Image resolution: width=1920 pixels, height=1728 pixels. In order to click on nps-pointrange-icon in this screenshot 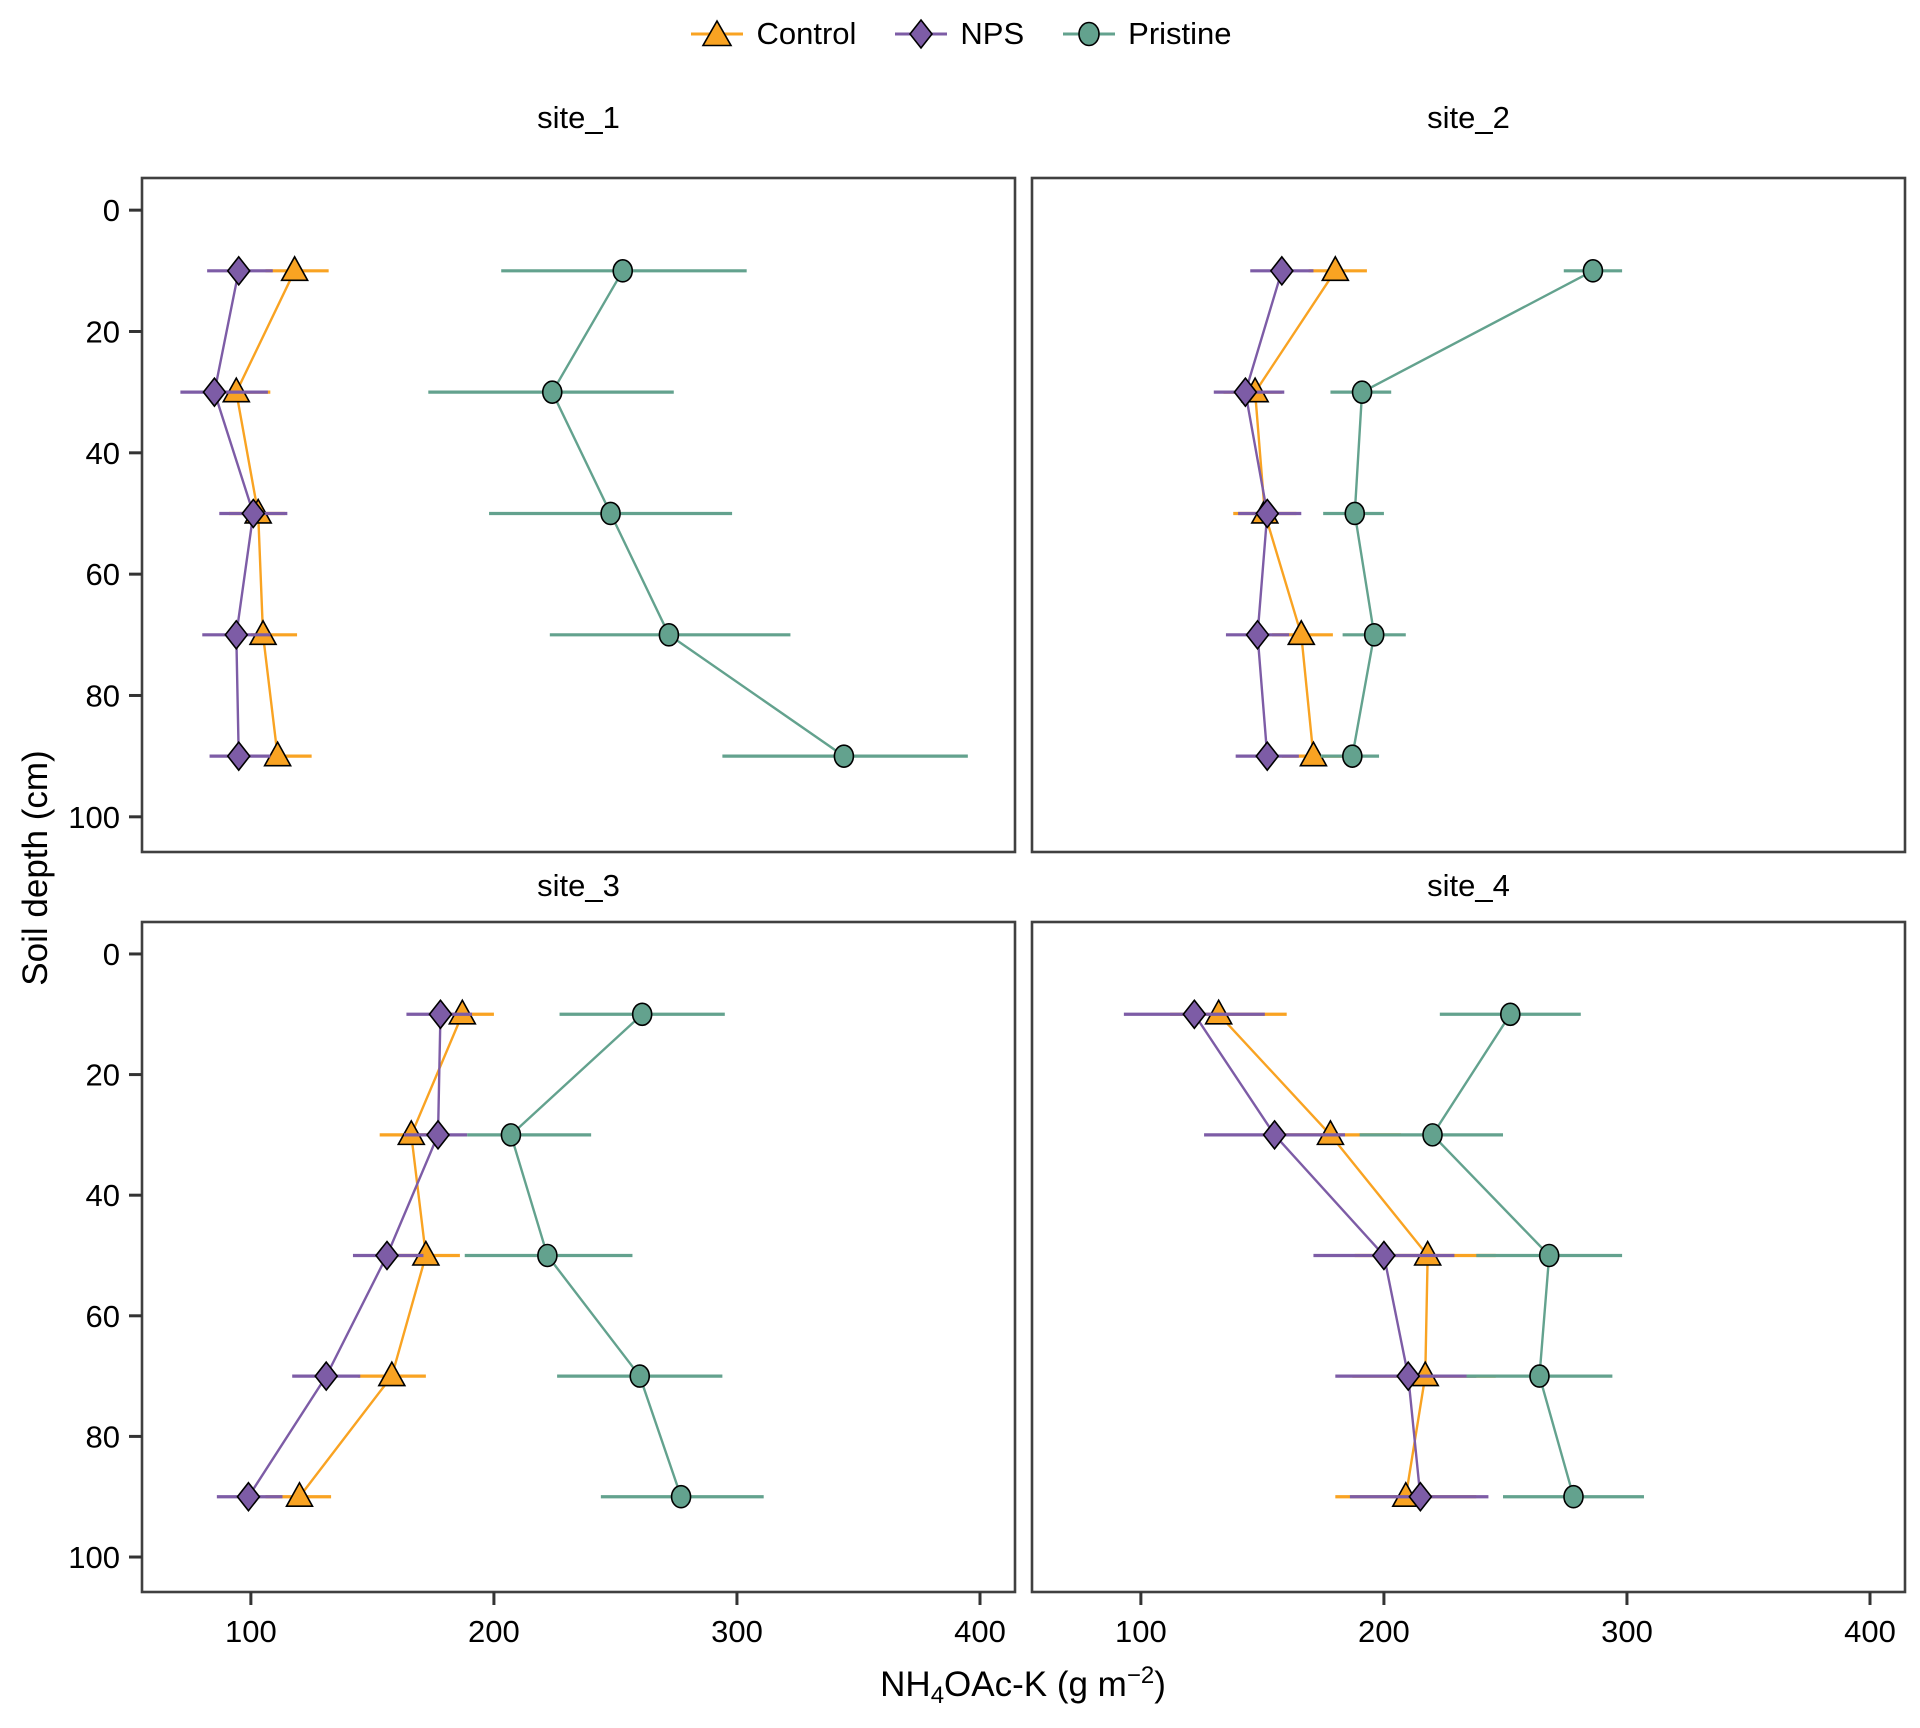, I will do `click(921, 34)`.